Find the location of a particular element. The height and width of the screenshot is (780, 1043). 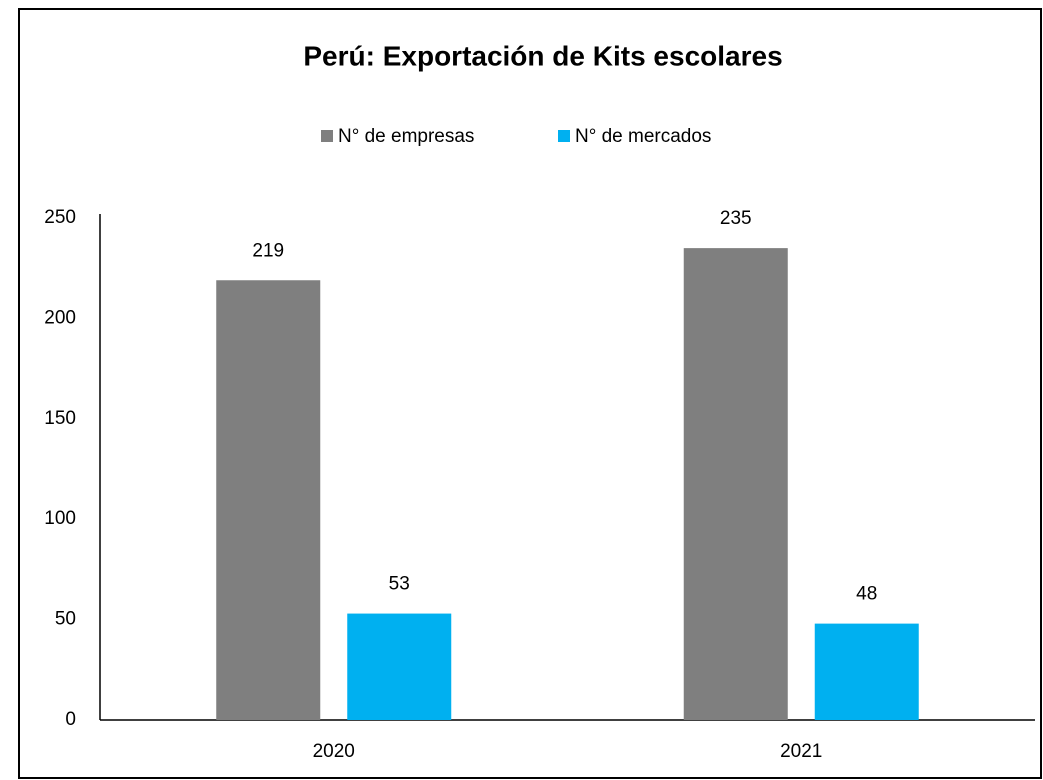

data-label: 235 is located at coordinates (736, 218).